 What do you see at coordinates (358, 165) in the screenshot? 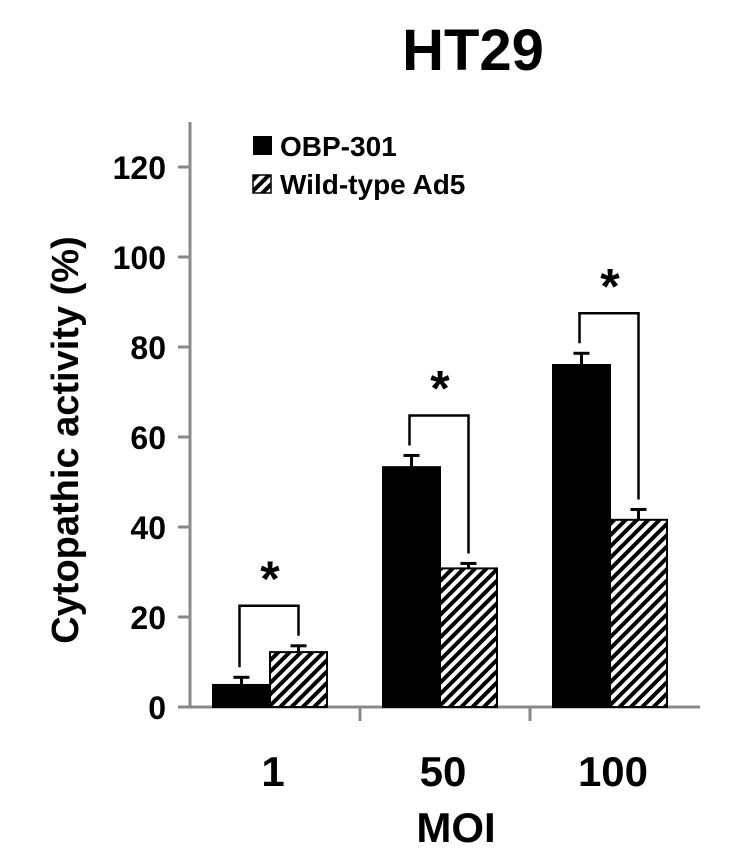
I see `legend: OBP-301 Wild-type Ad5` at bounding box center [358, 165].